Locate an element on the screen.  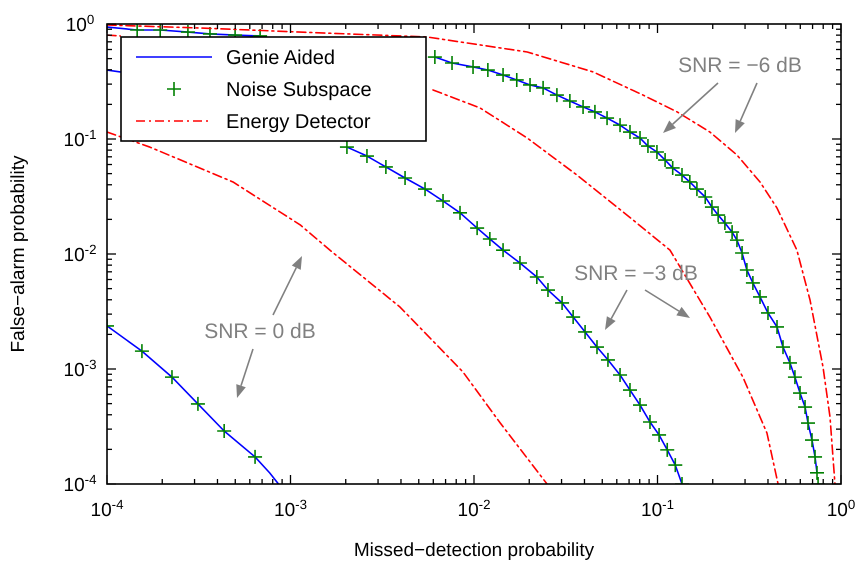
annotation: SNR = −6 dB is located at coordinates (740, 65).